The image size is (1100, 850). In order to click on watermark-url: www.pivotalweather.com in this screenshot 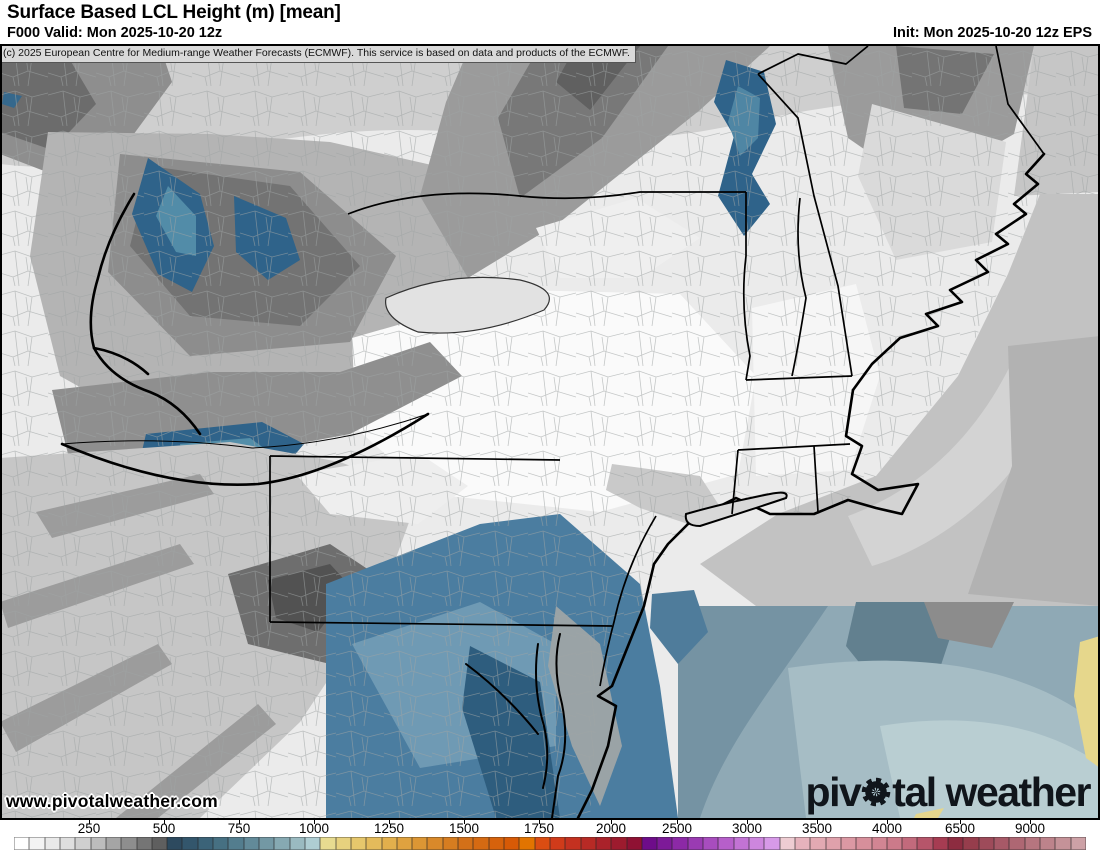, I will do `click(112, 801)`.